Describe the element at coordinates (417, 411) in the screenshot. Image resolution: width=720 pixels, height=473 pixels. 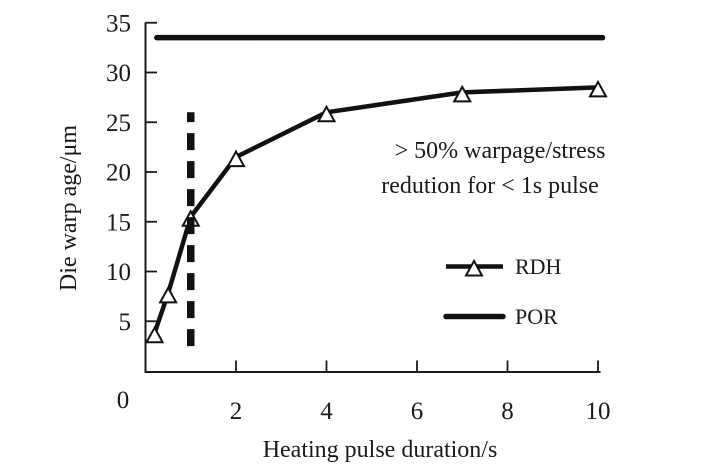
I see `x-tick-label: 6` at that location.